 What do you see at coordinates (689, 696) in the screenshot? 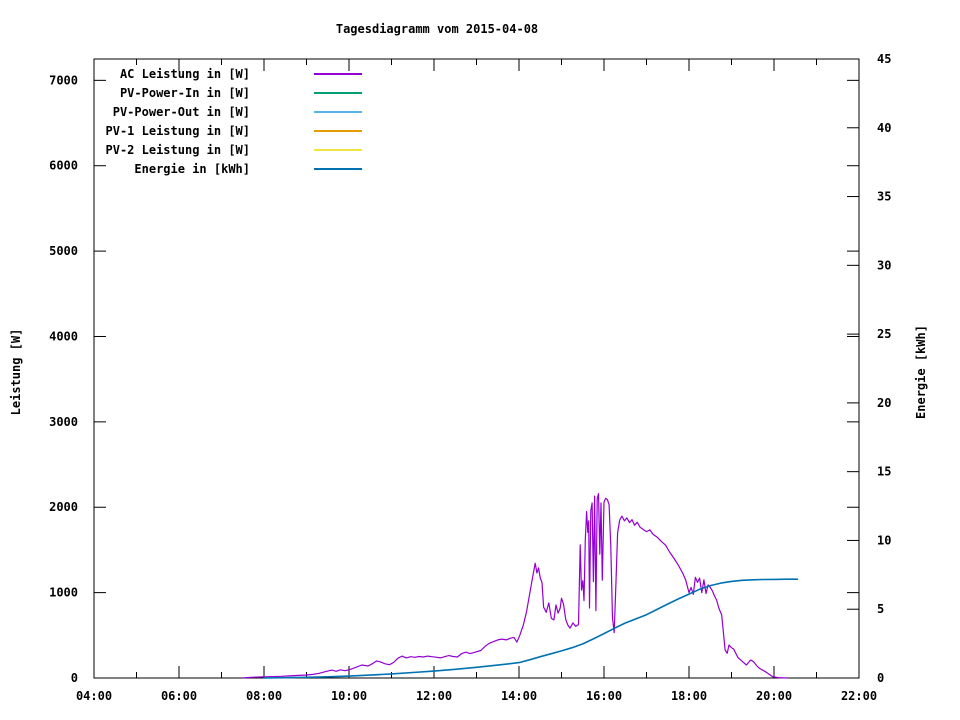
I see `x-tick-label: 18:00` at bounding box center [689, 696].